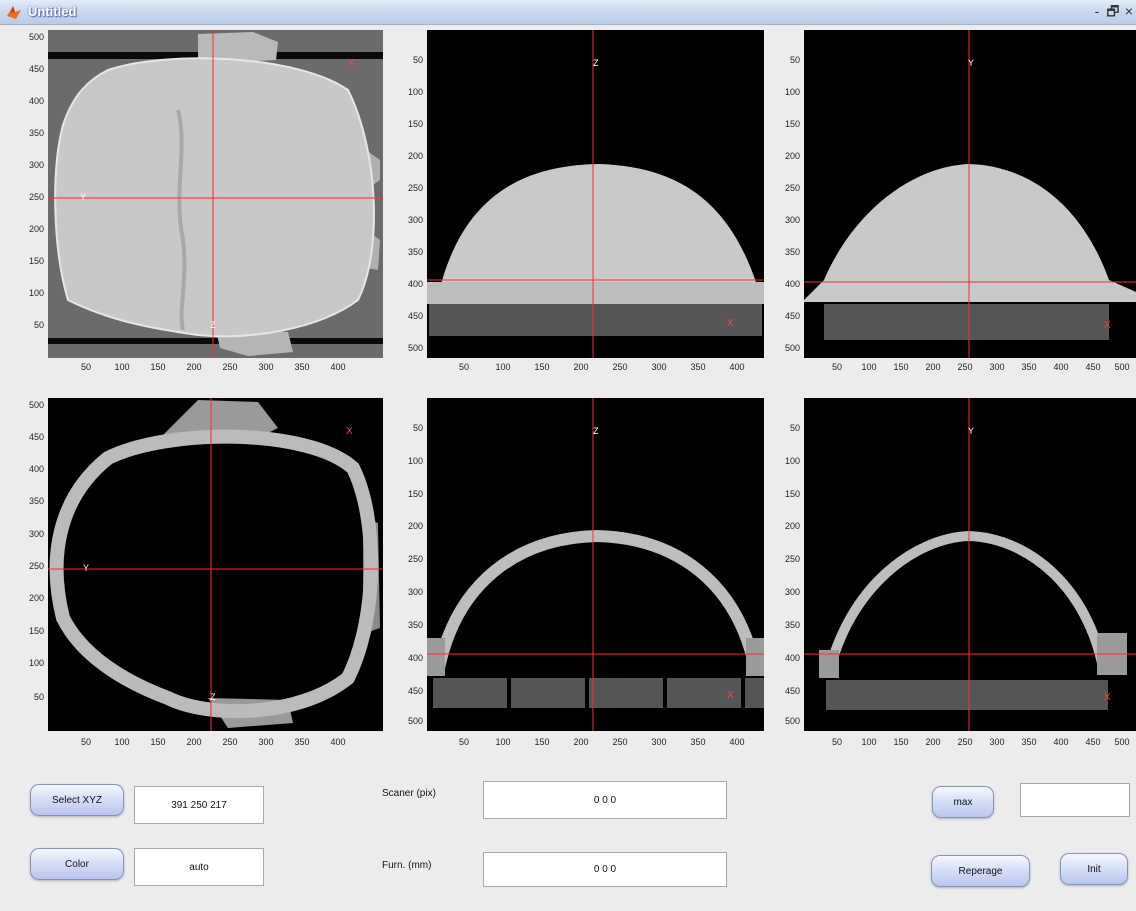  What do you see at coordinates (595, 564) in the screenshot?
I see `bottom-middle-coronal-view: Z X` at bounding box center [595, 564].